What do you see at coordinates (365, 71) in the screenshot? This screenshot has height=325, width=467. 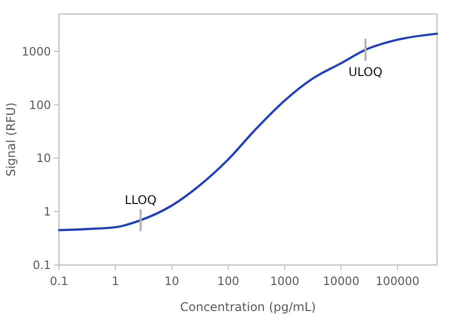 I see `annotation: ULOQ` at bounding box center [365, 71].